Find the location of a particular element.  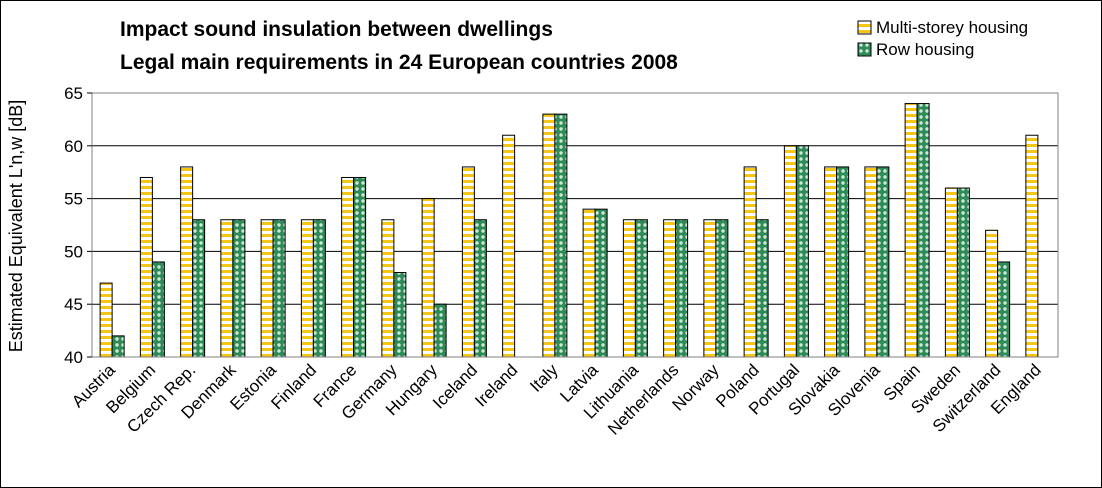

y-axis-ticks: 40 45 50 55 60 65 is located at coordinates (78, 225).